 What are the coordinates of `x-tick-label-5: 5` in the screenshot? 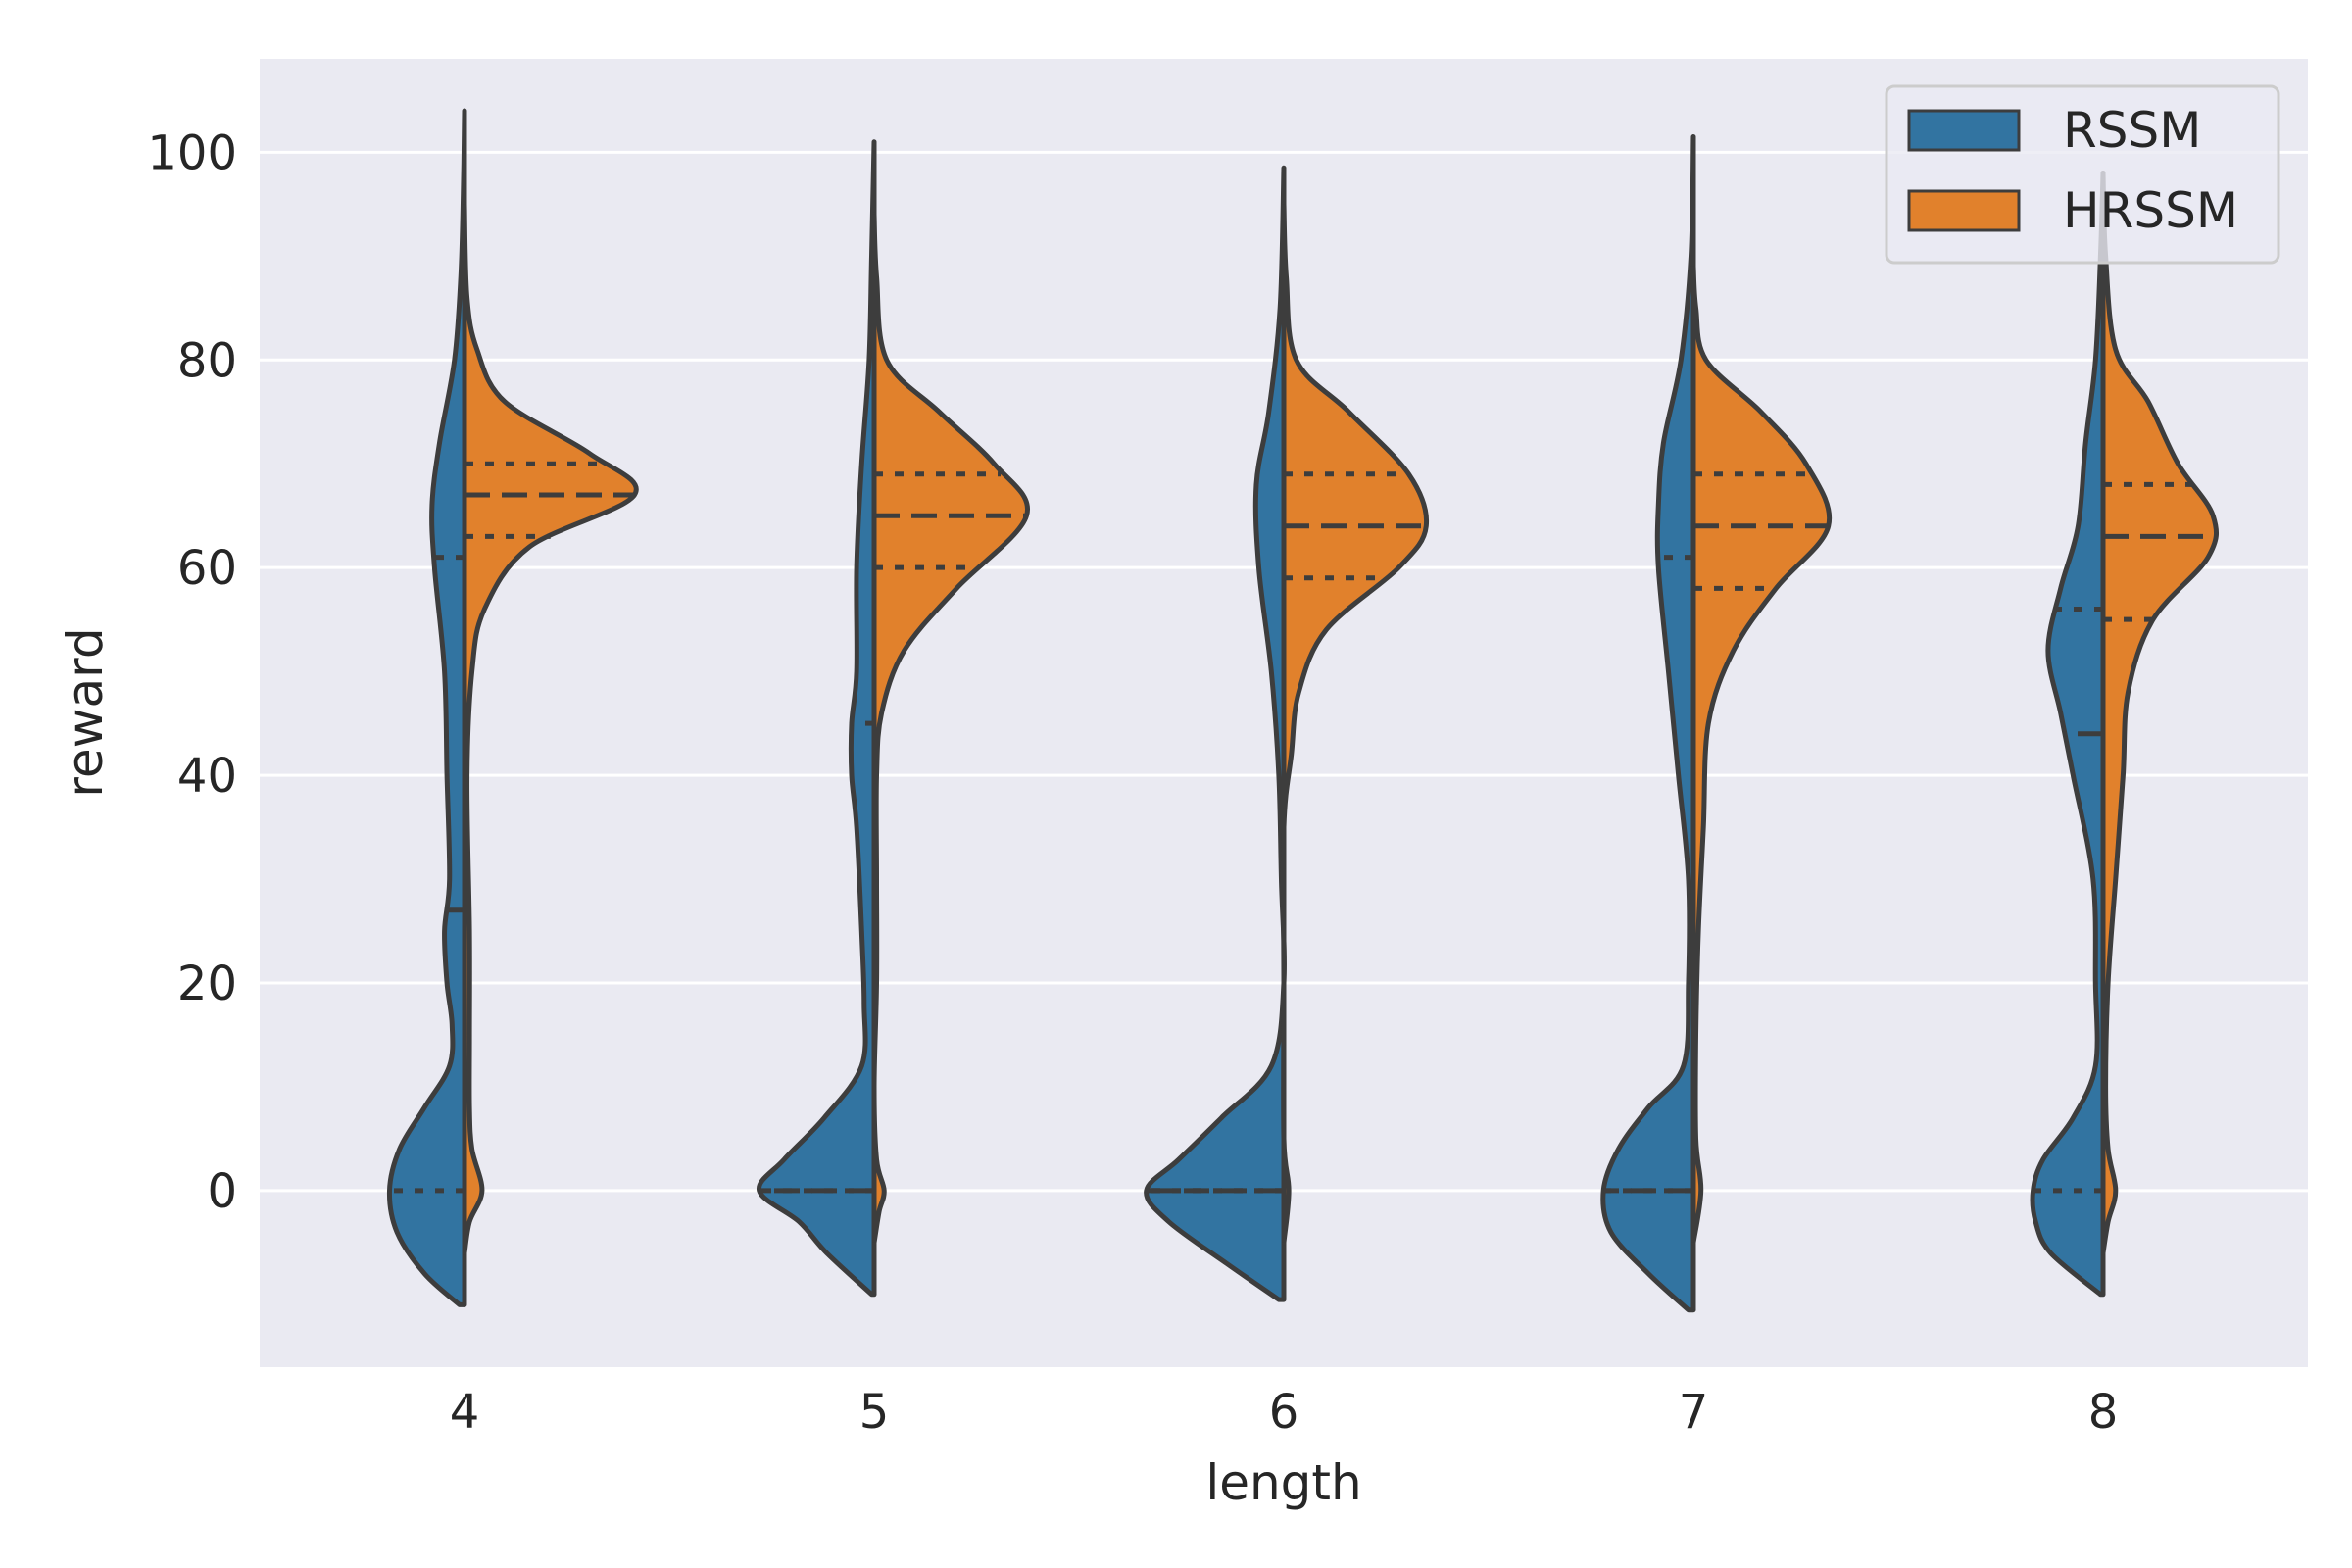 It's located at (874, 1412).